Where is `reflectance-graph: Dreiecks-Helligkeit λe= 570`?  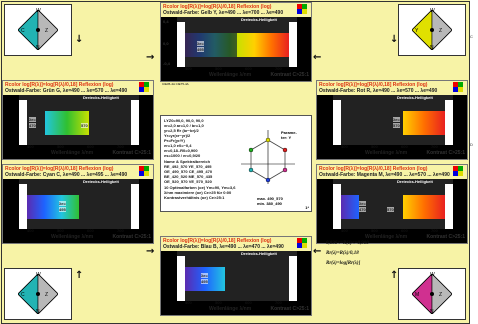 reflectance-graph: Dreiecks-Helligkeit λe= 570 is located at coordinates (393, 120).